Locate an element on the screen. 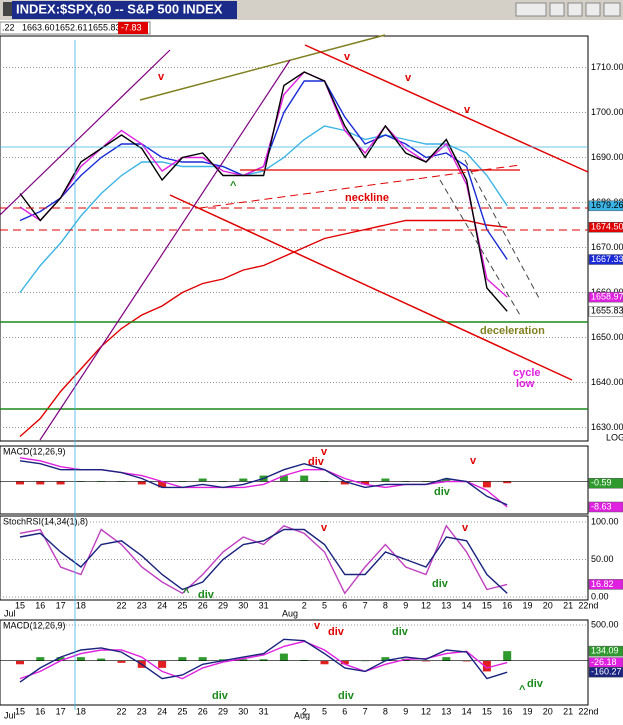 The image size is (623, 725). price-tag-label: 1658.97 is located at coordinates (607, 297).